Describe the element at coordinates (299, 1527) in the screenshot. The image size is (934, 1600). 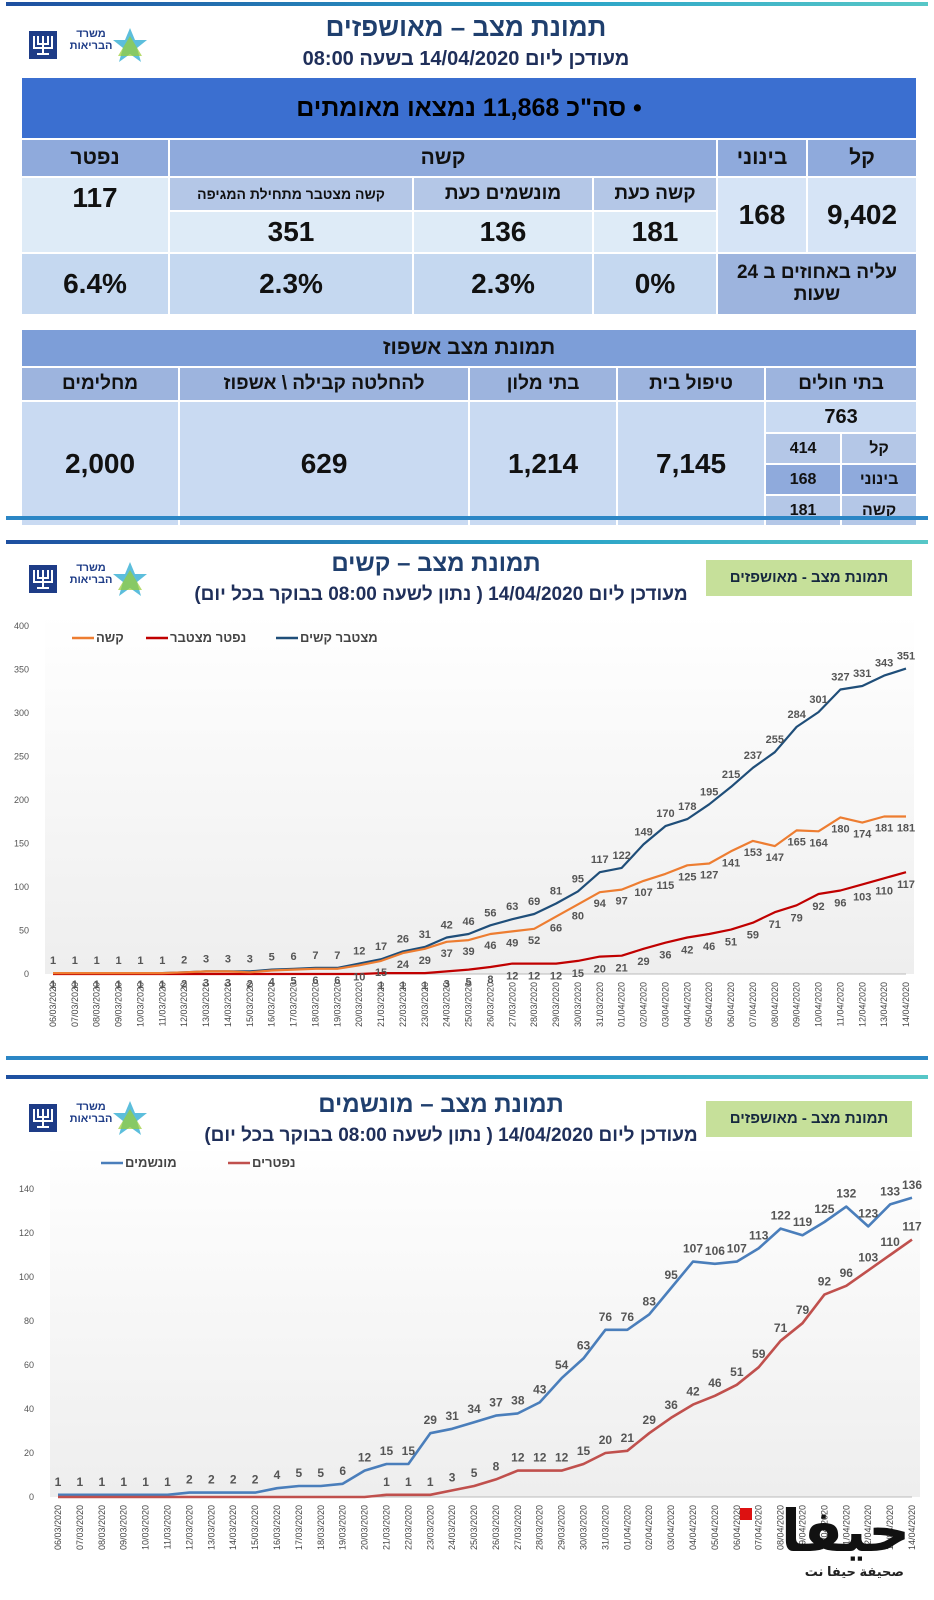
I see `x-tick-label: 17/03/2020` at that location.